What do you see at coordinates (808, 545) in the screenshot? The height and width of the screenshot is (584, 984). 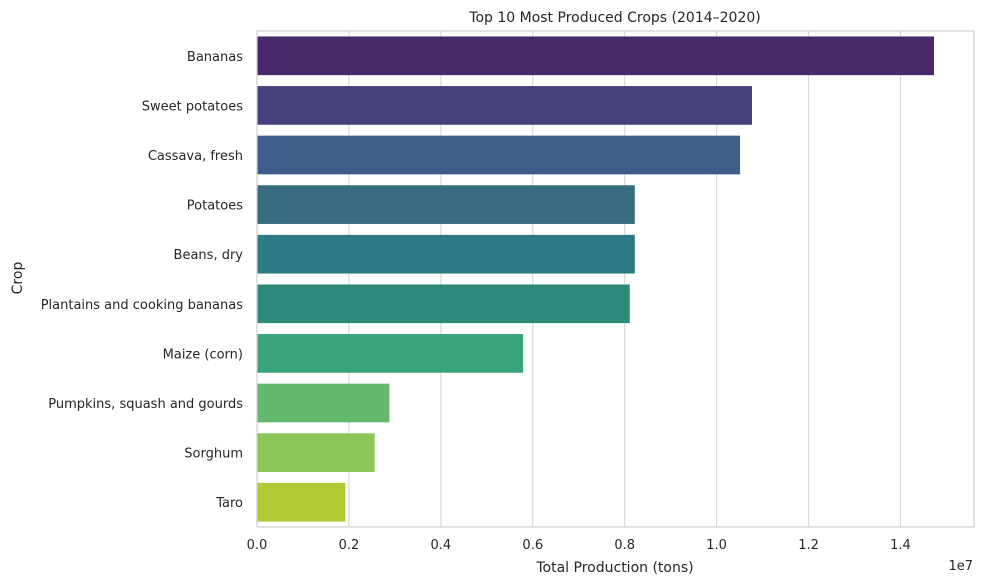 I see `x-tick-label: 1.2` at bounding box center [808, 545].